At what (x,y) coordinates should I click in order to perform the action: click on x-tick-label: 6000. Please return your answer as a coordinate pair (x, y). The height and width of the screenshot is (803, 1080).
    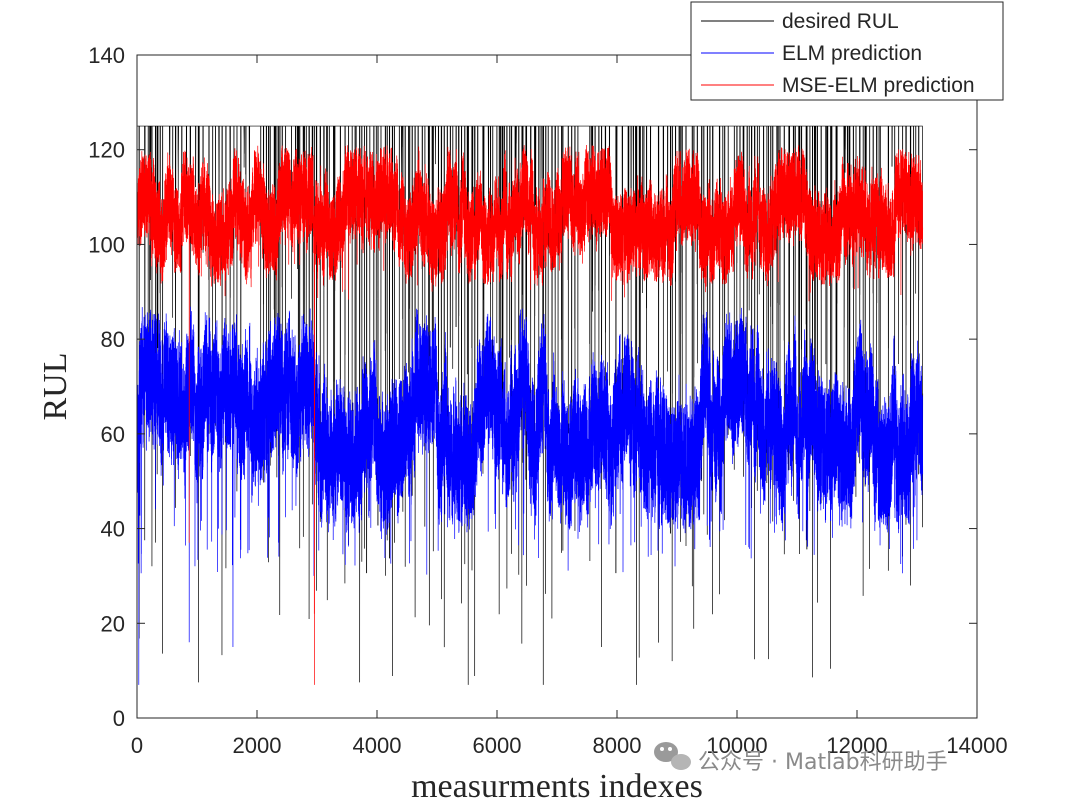
    Looking at the image, I should click on (497, 745).